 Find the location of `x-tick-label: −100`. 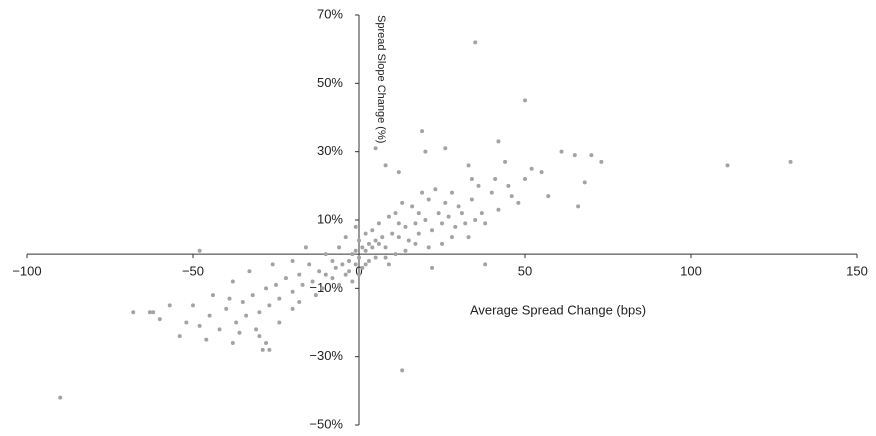

x-tick-label: −100 is located at coordinates (26, 271).